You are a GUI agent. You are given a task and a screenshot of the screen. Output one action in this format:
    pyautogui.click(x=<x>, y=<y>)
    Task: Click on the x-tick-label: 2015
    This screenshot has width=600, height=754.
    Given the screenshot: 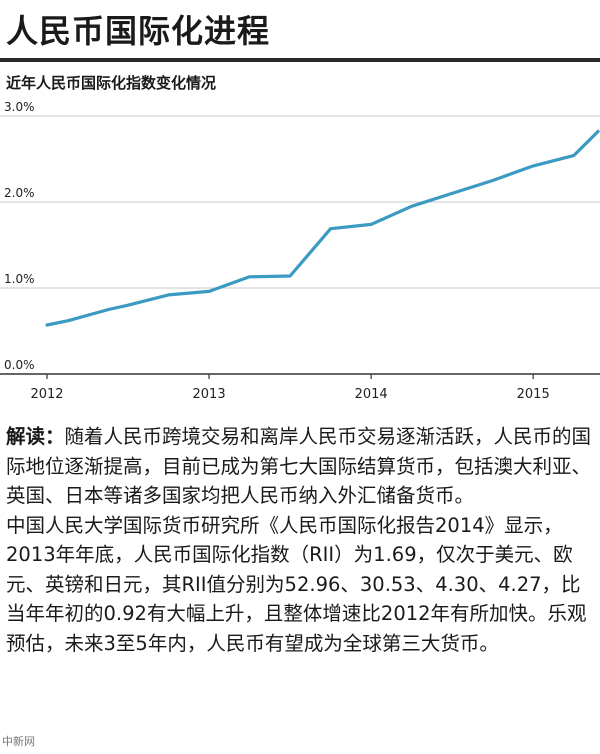 What is the action you would take?
    pyautogui.click(x=533, y=394)
    